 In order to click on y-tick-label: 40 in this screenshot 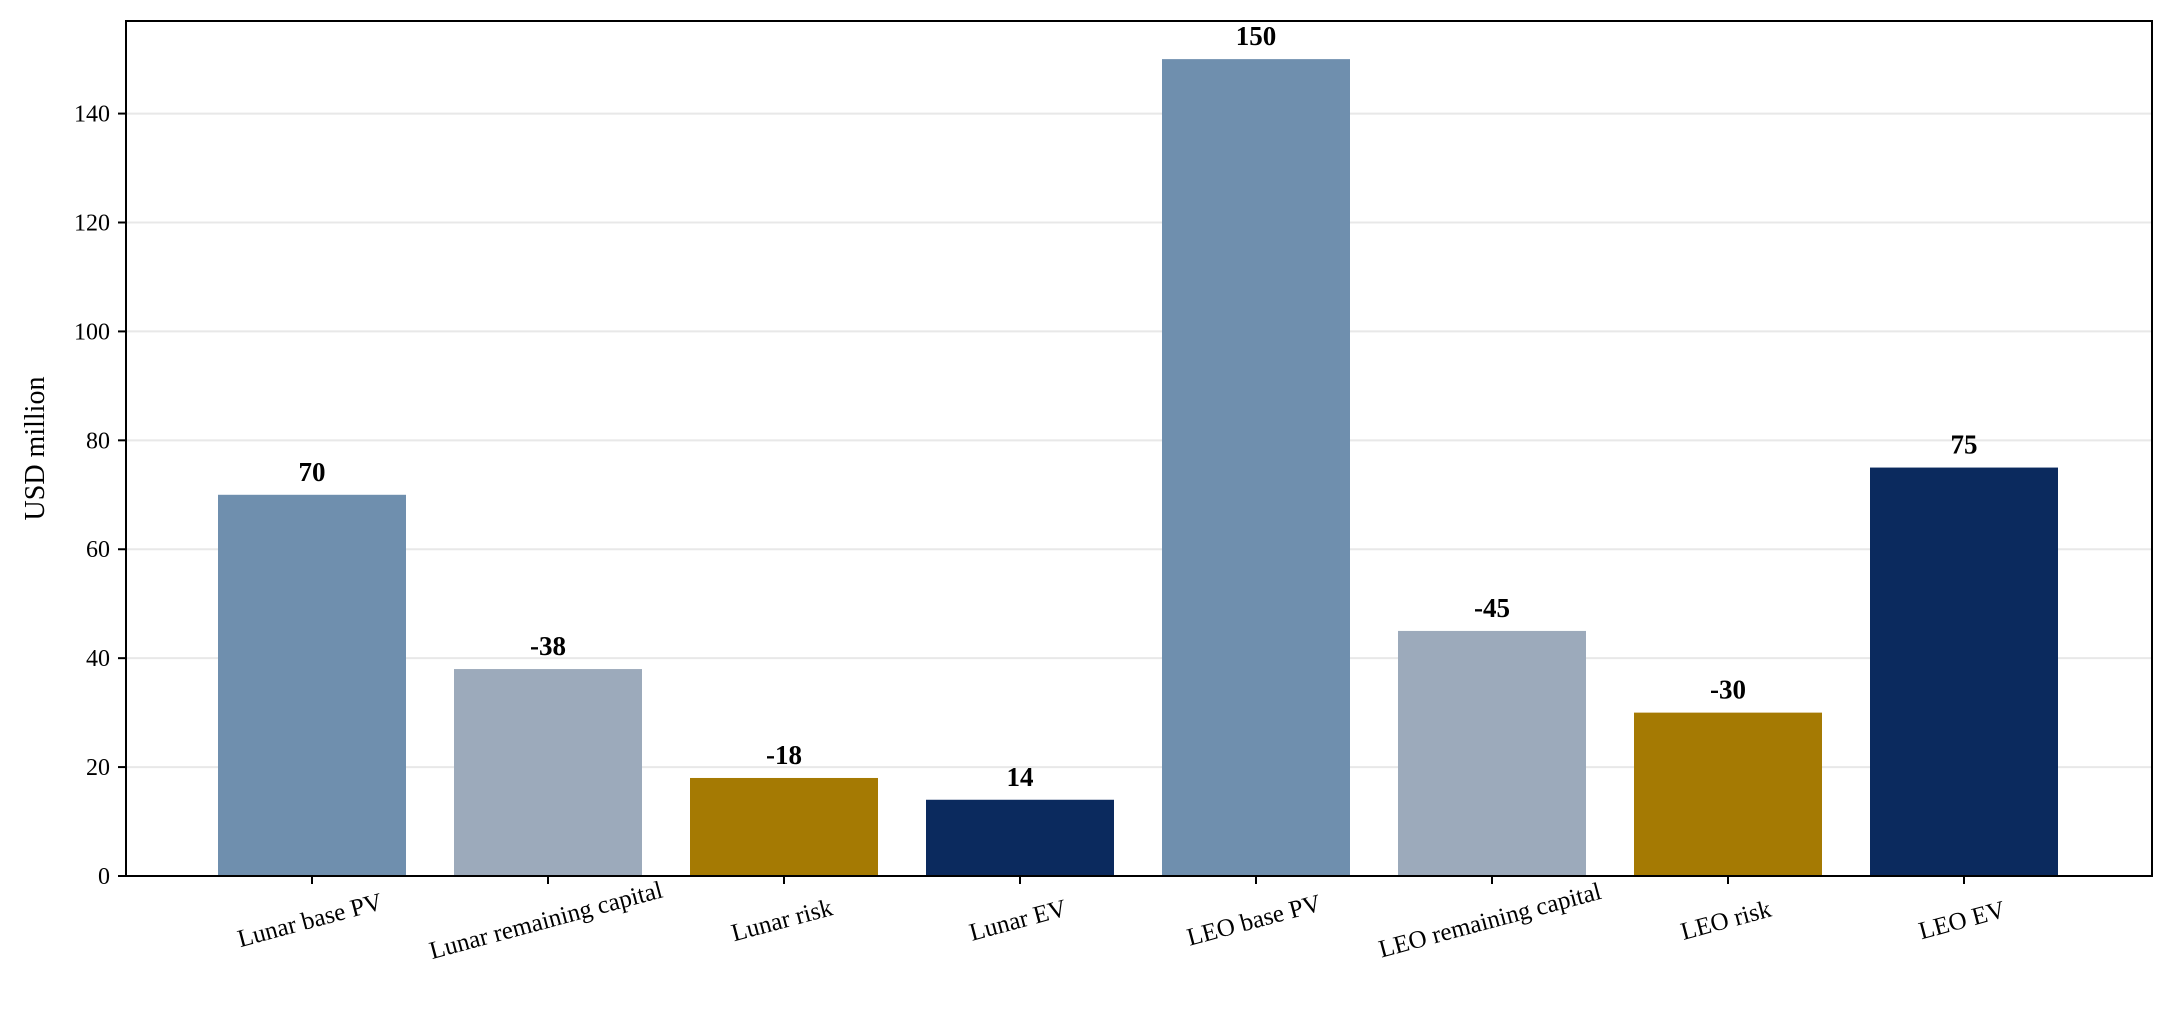, I will do `click(98, 659)`.